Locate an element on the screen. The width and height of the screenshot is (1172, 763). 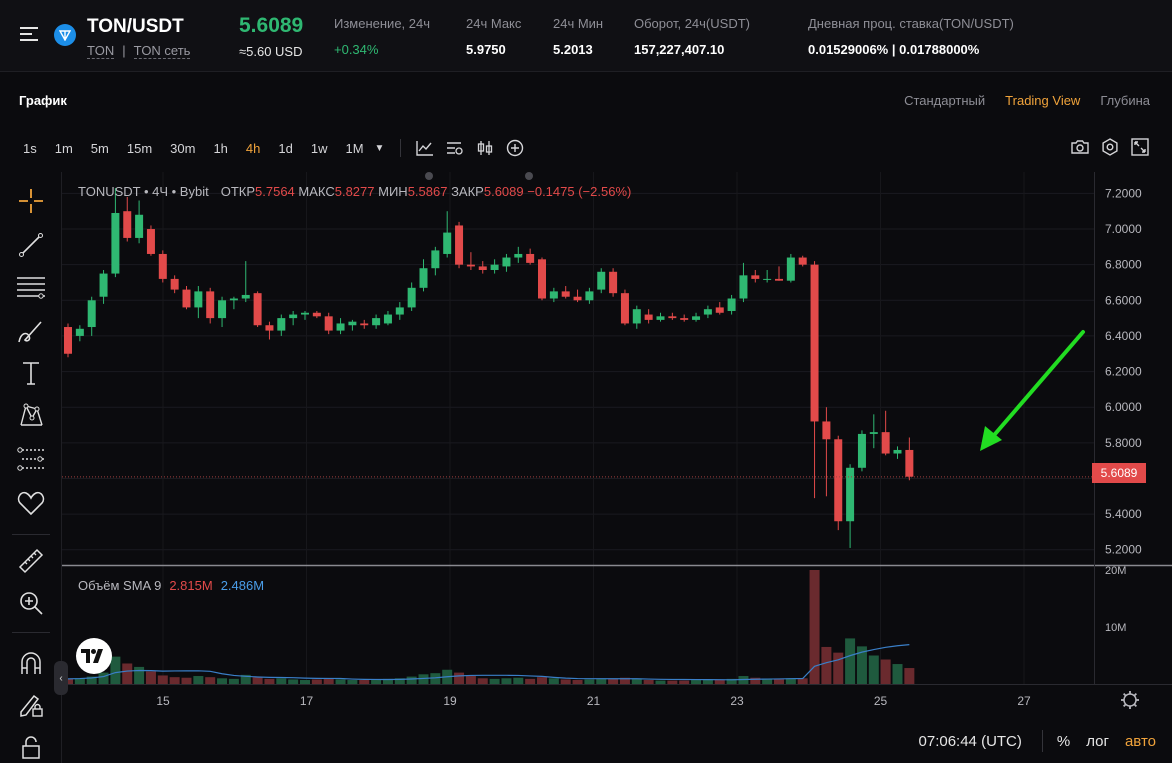
log-scale-toggle: лог is located at coordinates (1097, 741).